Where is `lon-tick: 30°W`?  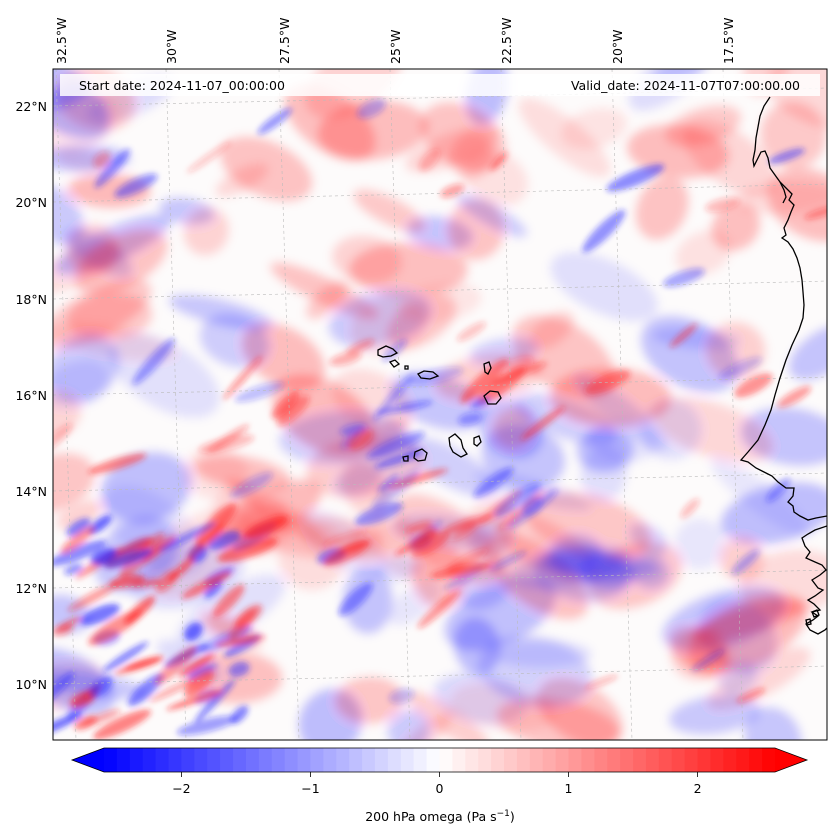 lon-tick: 30°W is located at coordinates (171, 46).